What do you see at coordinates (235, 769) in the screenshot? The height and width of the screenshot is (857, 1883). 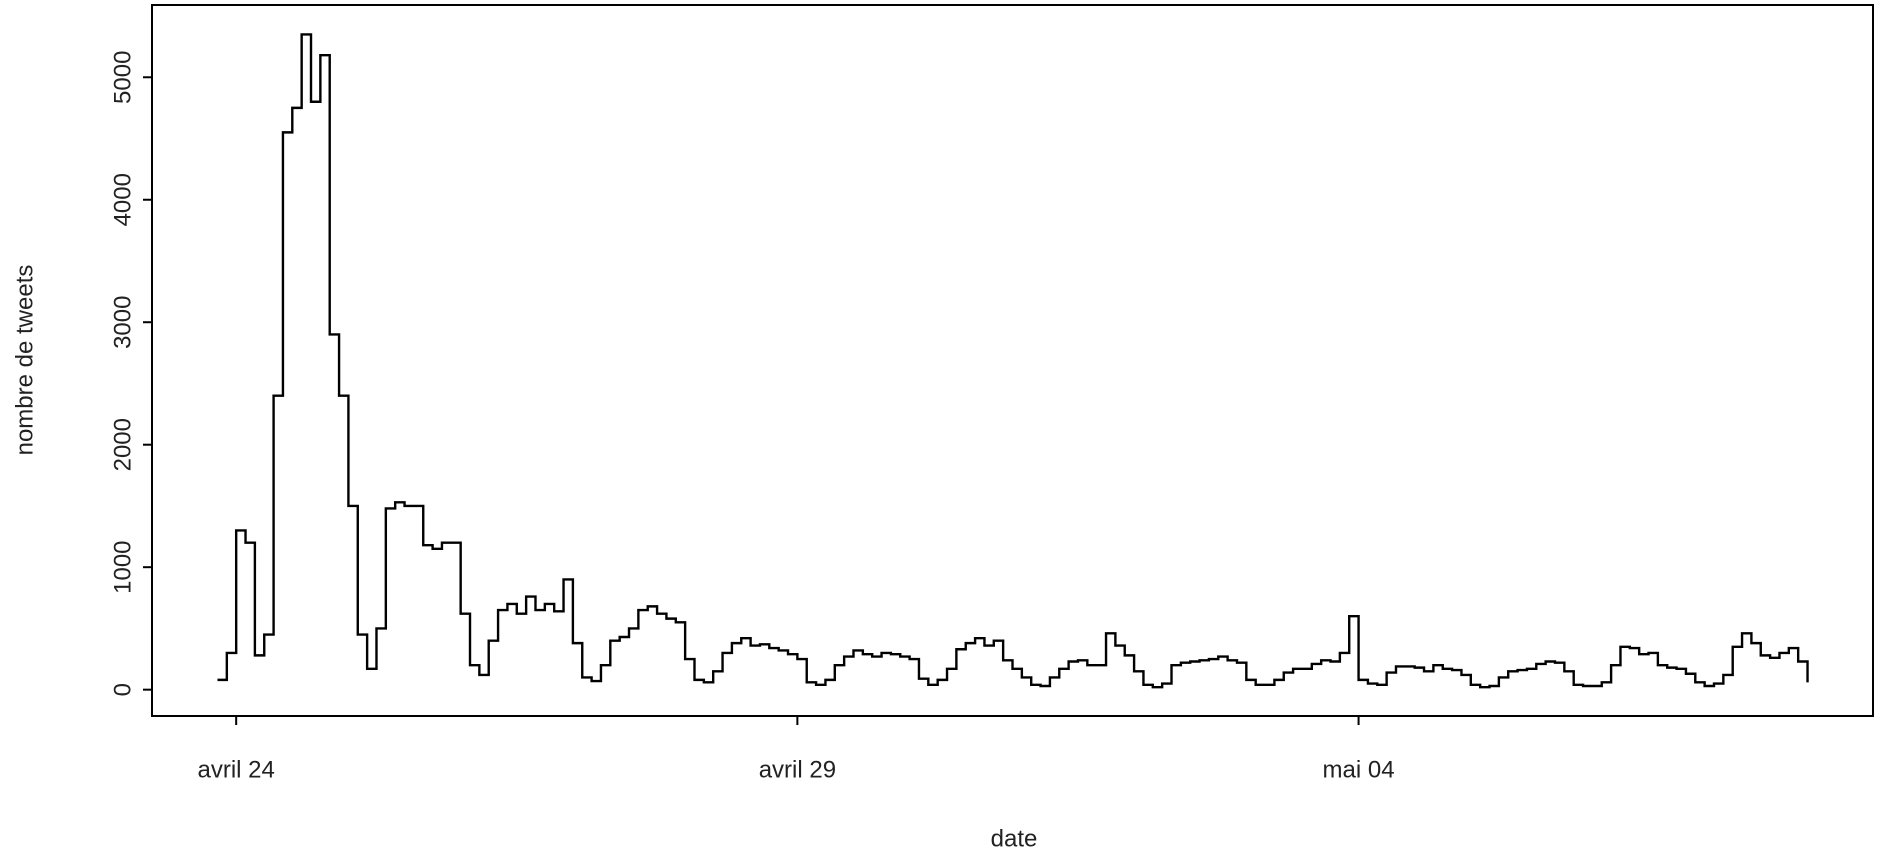 I see `x-tick-label: avril 24` at bounding box center [235, 769].